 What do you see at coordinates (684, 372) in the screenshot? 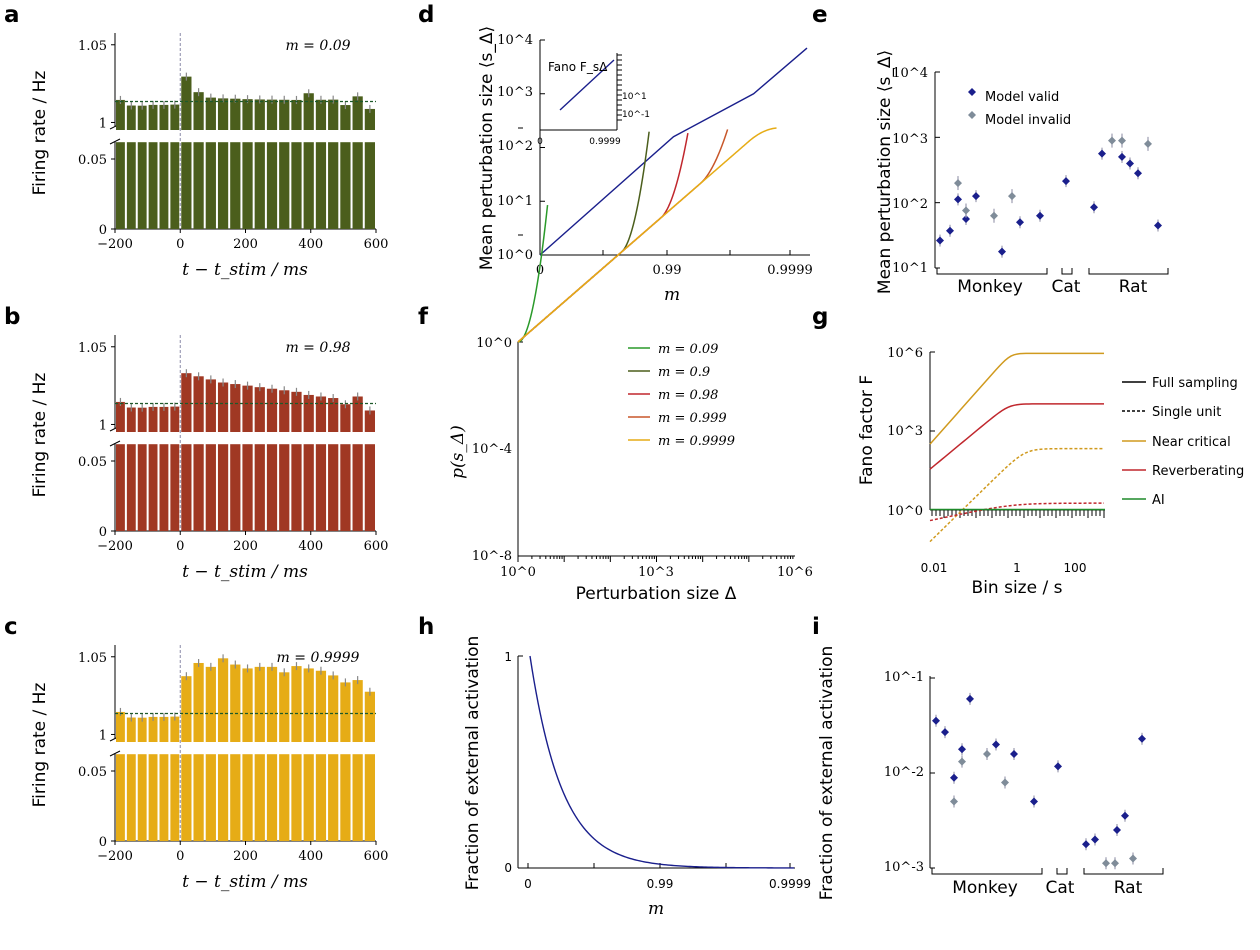
I see `f-legend-label: m = 0.9` at bounding box center [684, 372].